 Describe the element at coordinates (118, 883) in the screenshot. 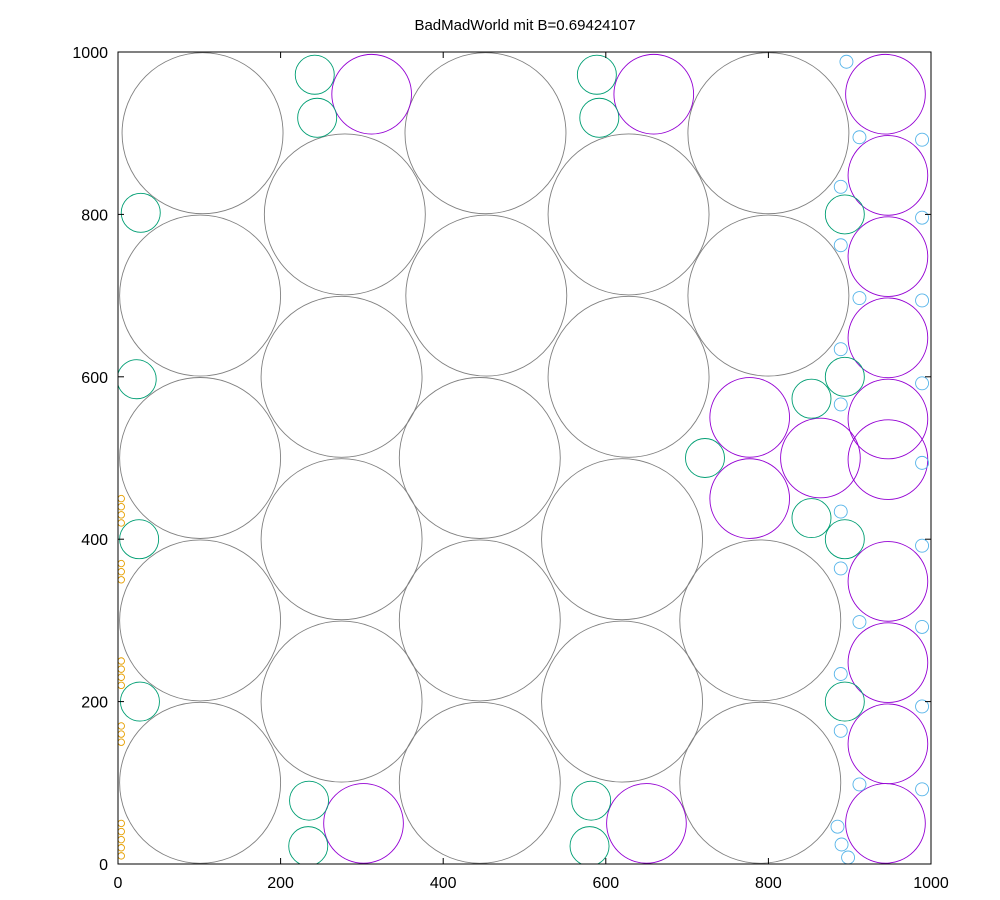

I see `x-tick-label-0: 0` at that location.